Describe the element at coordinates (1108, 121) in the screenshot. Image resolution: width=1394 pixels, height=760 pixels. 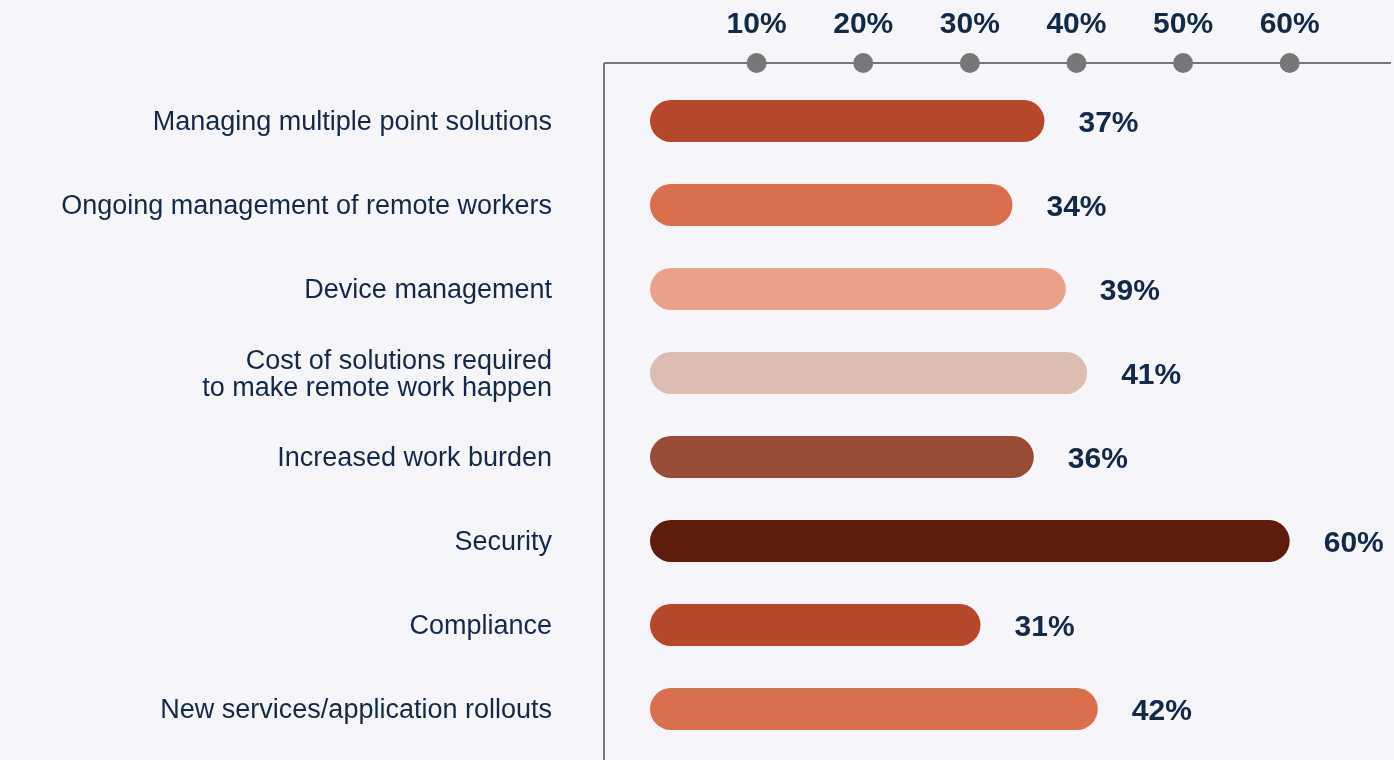
I see `data-label: 37%` at that location.